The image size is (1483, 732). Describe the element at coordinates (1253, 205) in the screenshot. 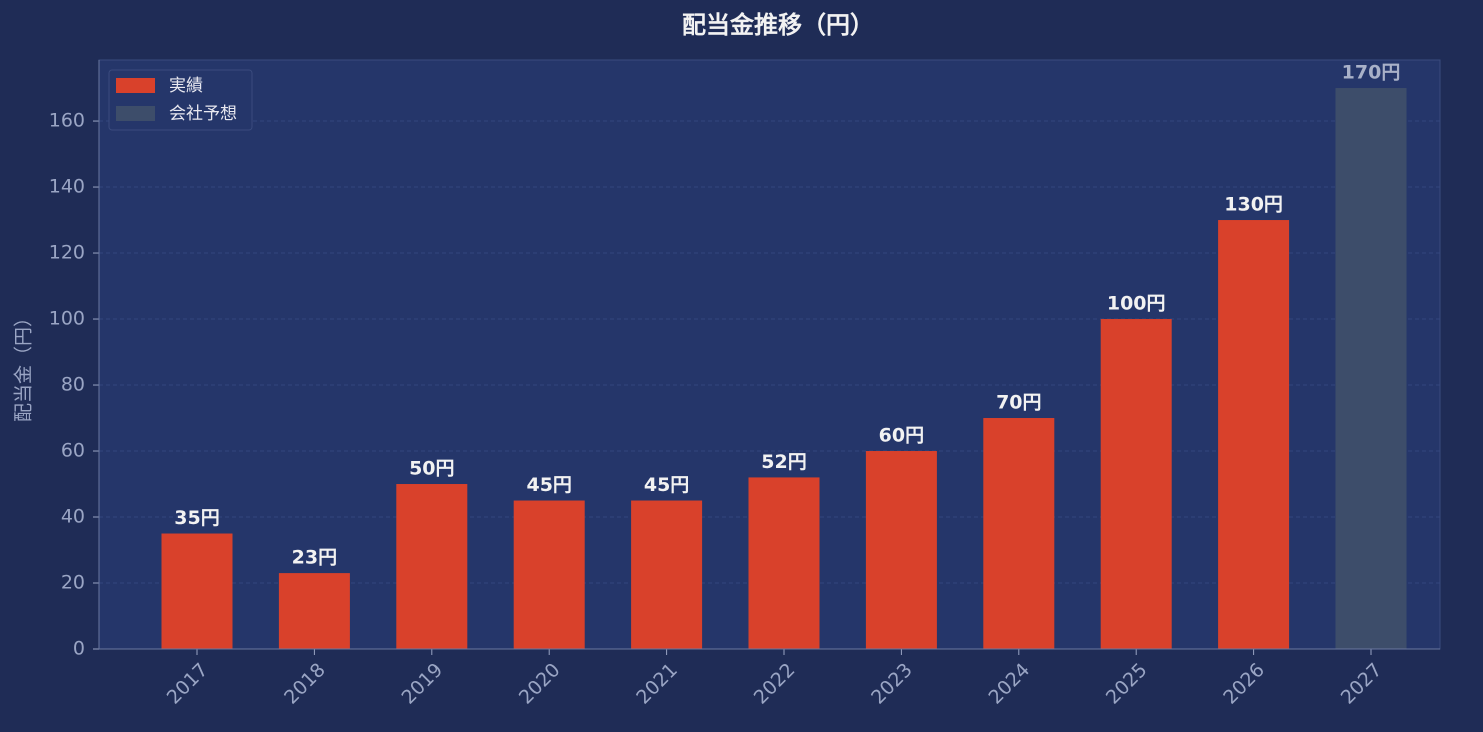

I see `value-label: 130円` at that location.